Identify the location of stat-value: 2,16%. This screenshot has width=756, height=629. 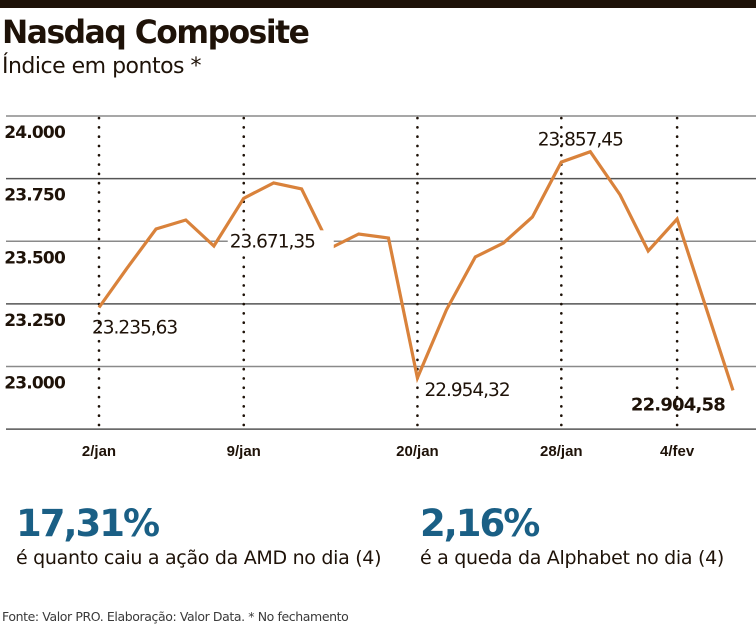
(480, 523).